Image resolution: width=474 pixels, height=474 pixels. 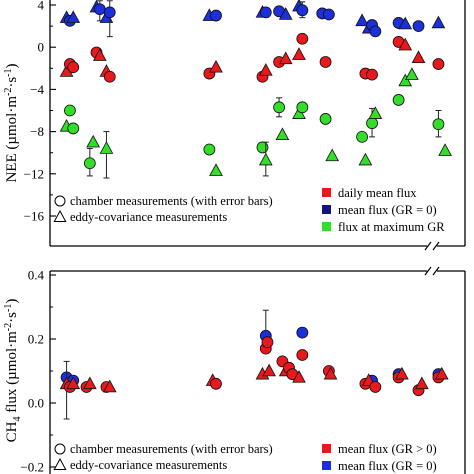 What do you see at coordinates (8, 308) in the screenshot?
I see `y-axis-label-part: -1` at bounding box center [8, 308].